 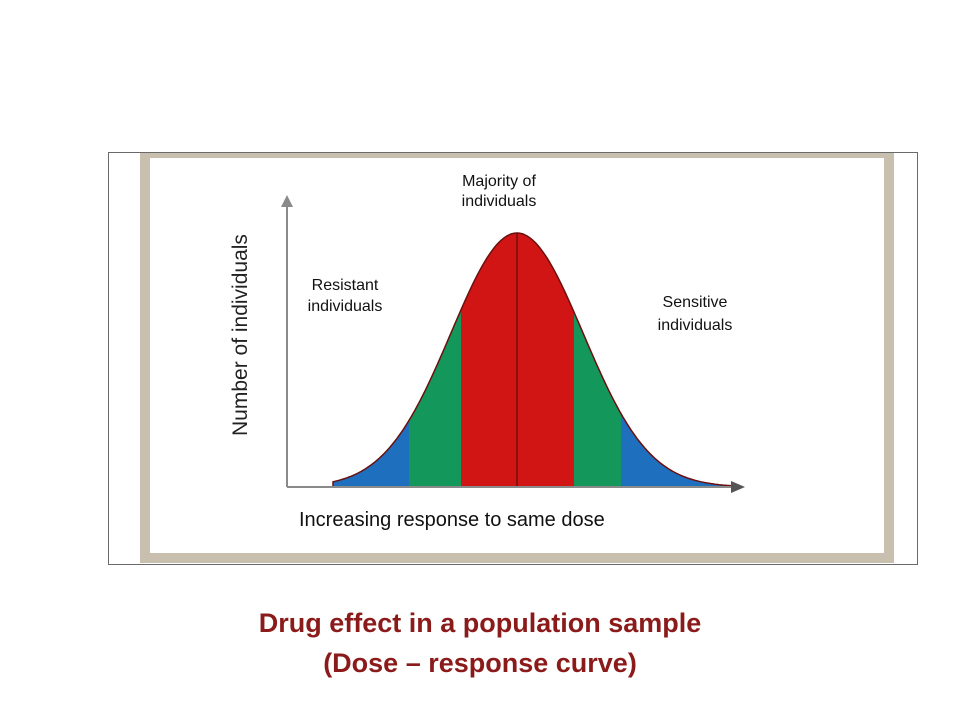 I want to click on sensitive-label-line1: Sensitive, so click(x=695, y=302).